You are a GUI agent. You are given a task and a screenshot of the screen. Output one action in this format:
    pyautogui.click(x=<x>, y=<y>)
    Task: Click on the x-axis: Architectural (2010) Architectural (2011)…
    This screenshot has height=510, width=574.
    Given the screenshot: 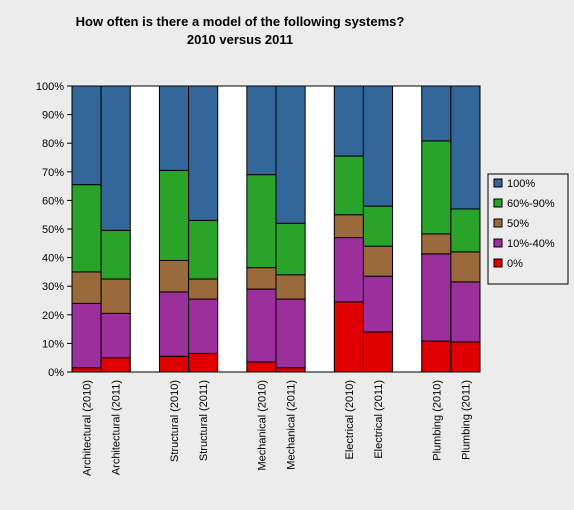 What is the action you would take?
    pyautogui.click(x=277, y=428)
    